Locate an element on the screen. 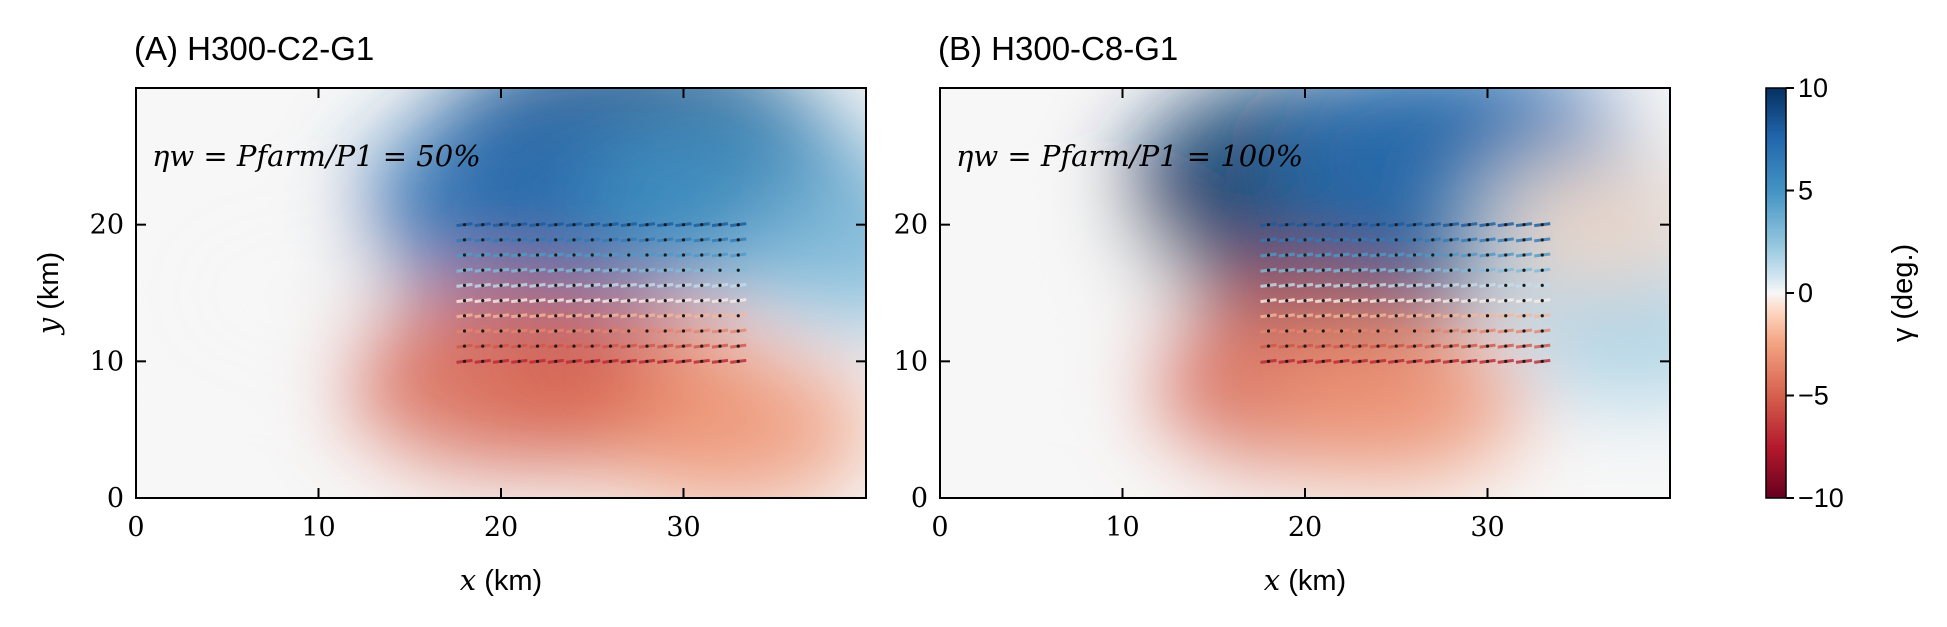  x-tick-label: 0 is located at coordinates (939, 527).